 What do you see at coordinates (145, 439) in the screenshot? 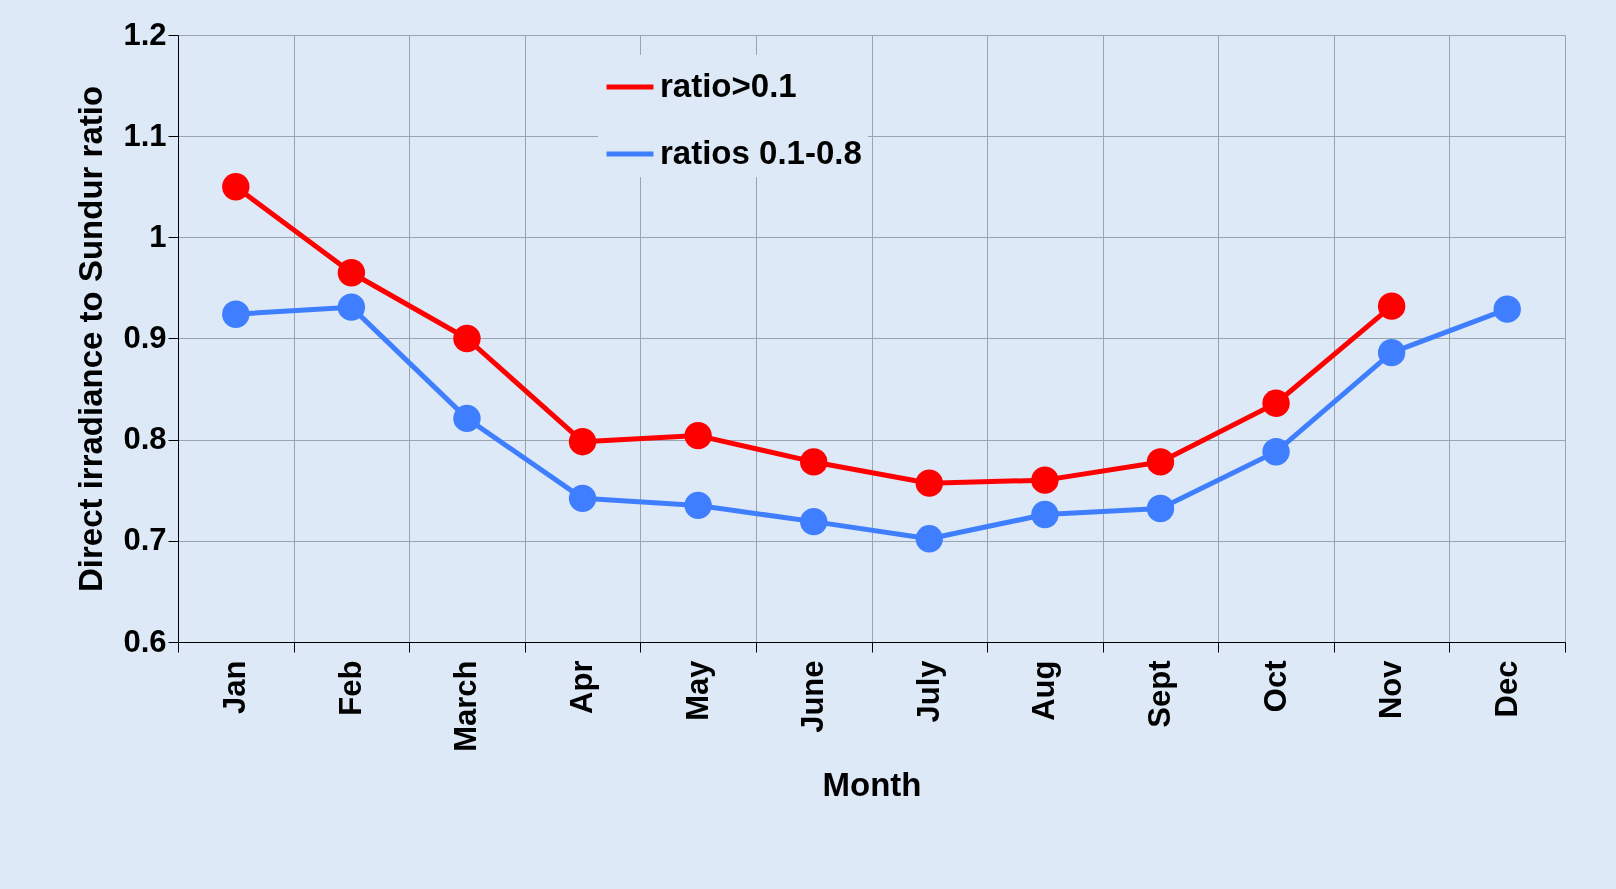
I see `y-tick-label: 0.8` at bounding box center [145, 439].